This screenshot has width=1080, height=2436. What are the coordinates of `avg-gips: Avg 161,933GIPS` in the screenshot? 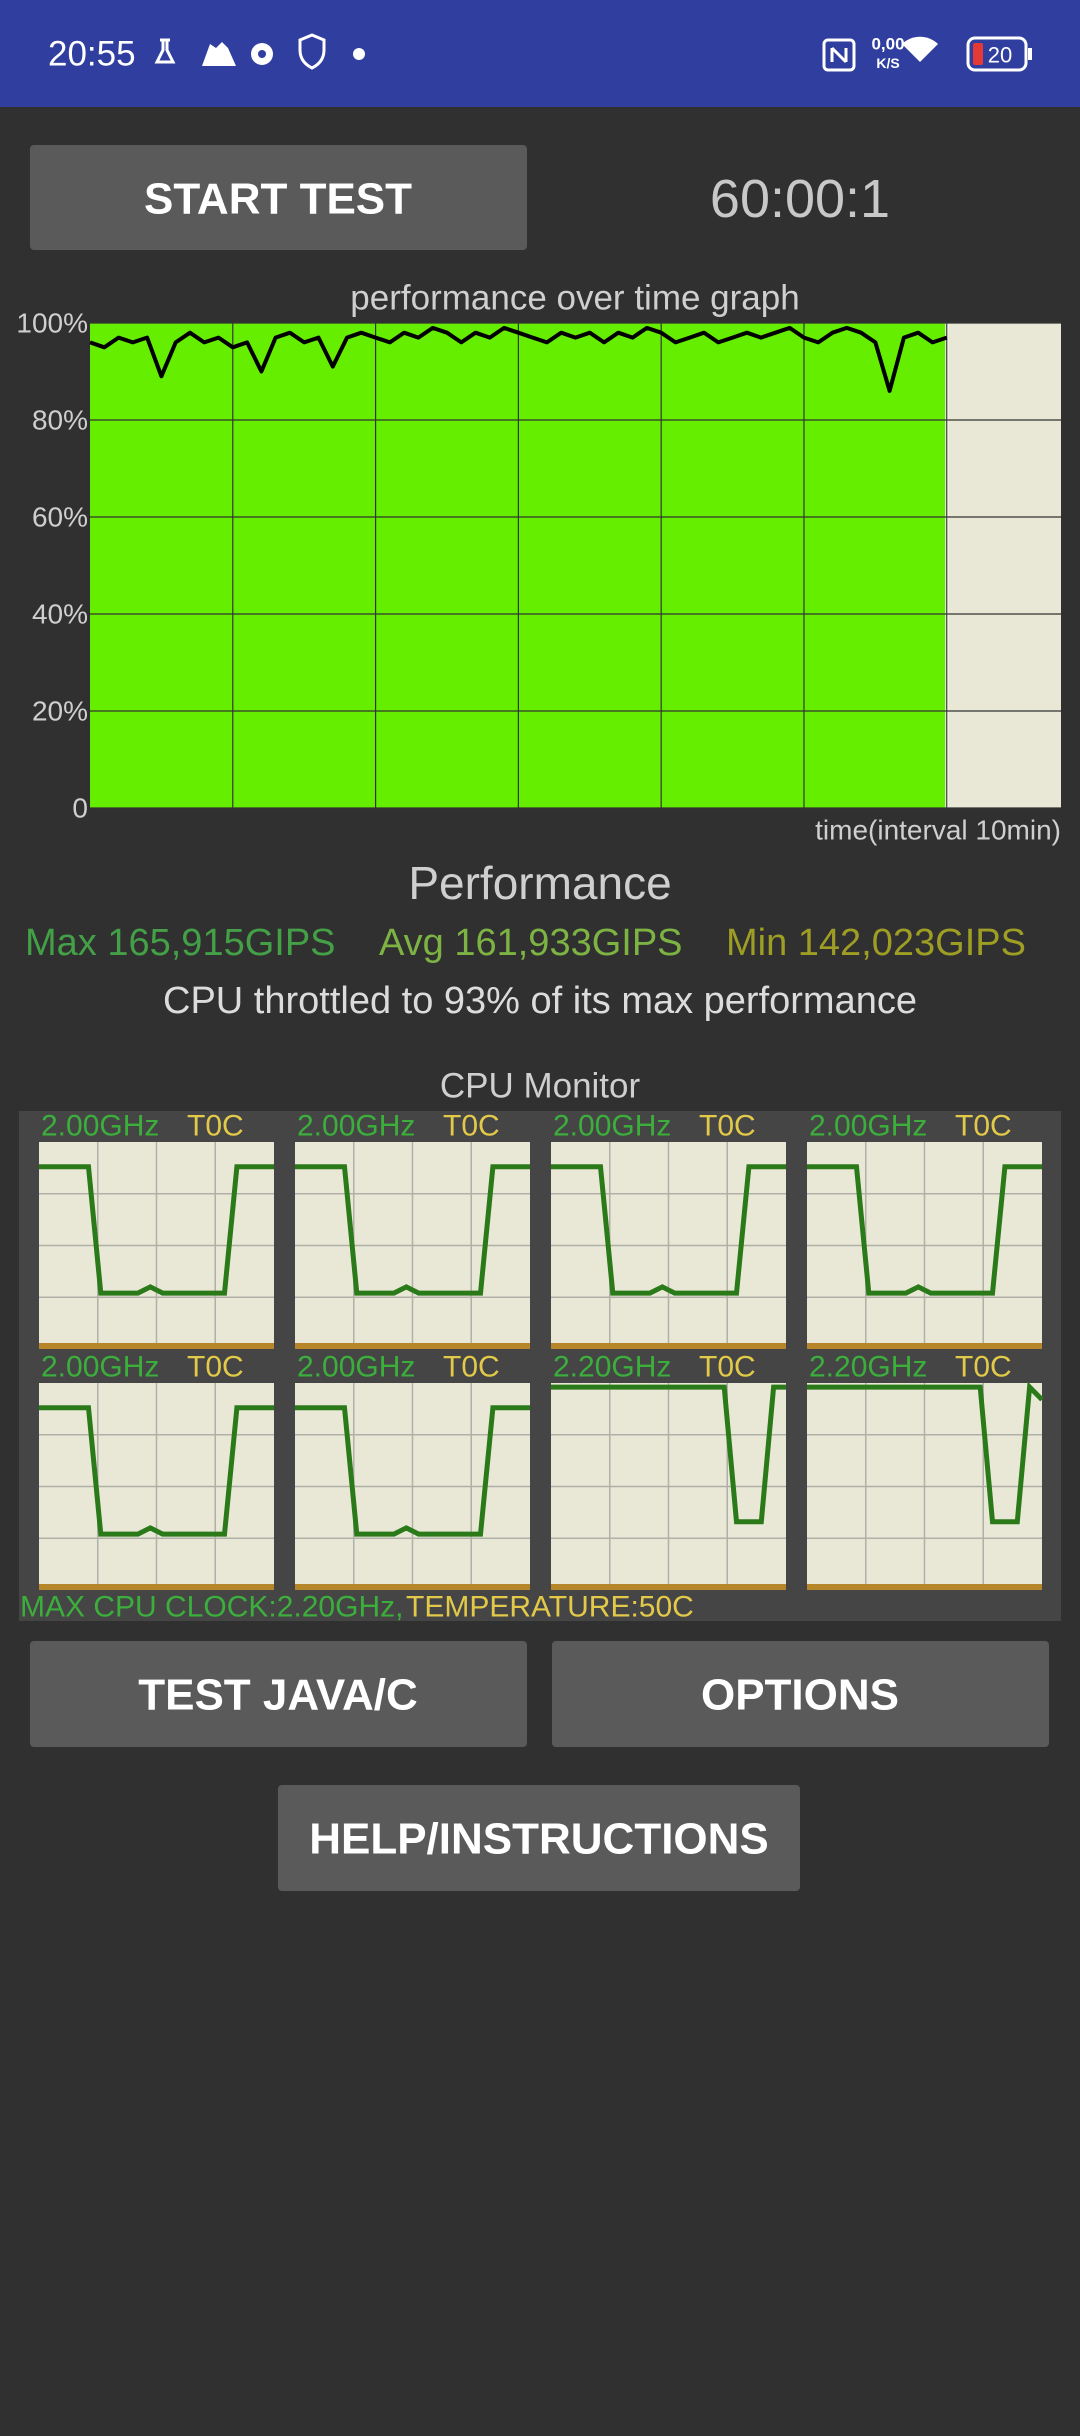 It's located at (531, 943).